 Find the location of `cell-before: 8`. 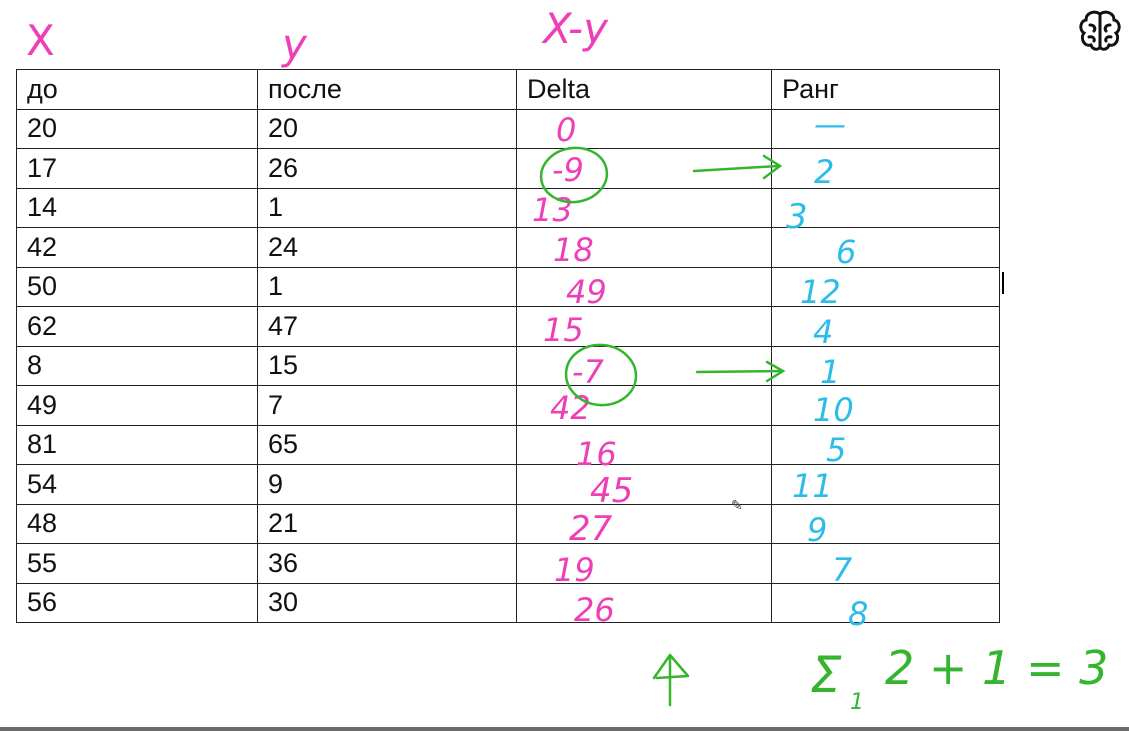

cell-before: 8 is located at coordinates (137, 365).